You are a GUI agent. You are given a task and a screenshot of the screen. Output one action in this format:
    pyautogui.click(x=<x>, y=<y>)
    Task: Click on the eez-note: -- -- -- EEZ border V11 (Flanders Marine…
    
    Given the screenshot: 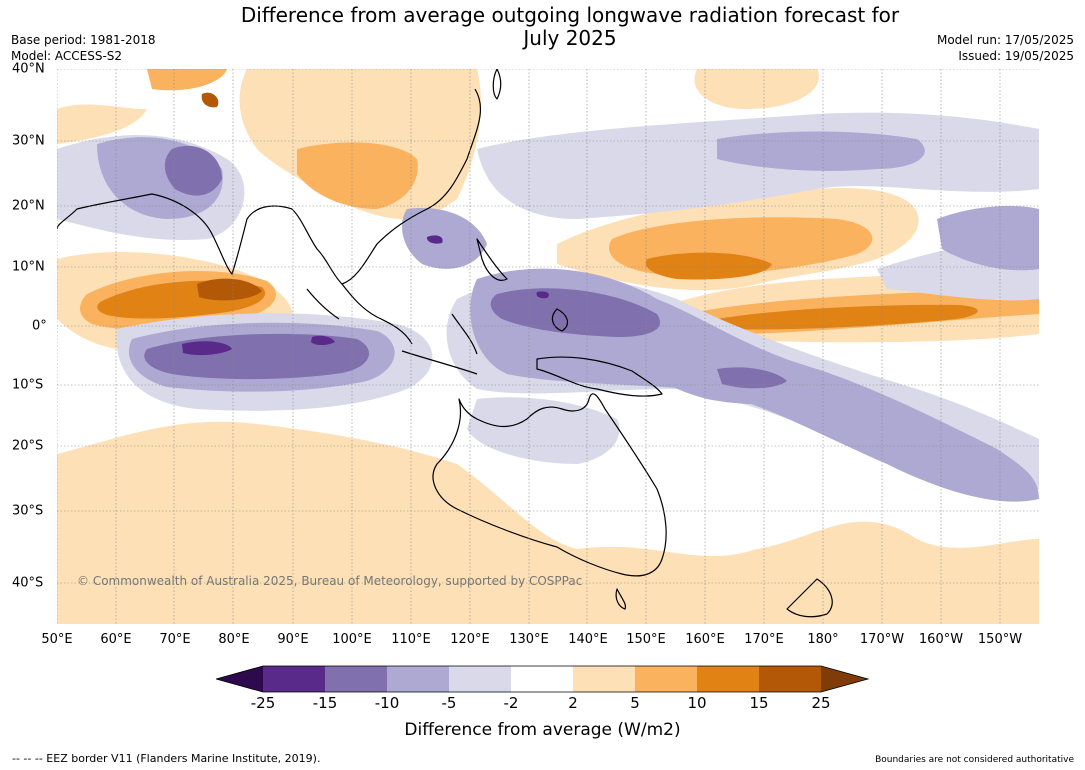 What is the action you would take?
    pyautogui.click(x=166, y=758)
    